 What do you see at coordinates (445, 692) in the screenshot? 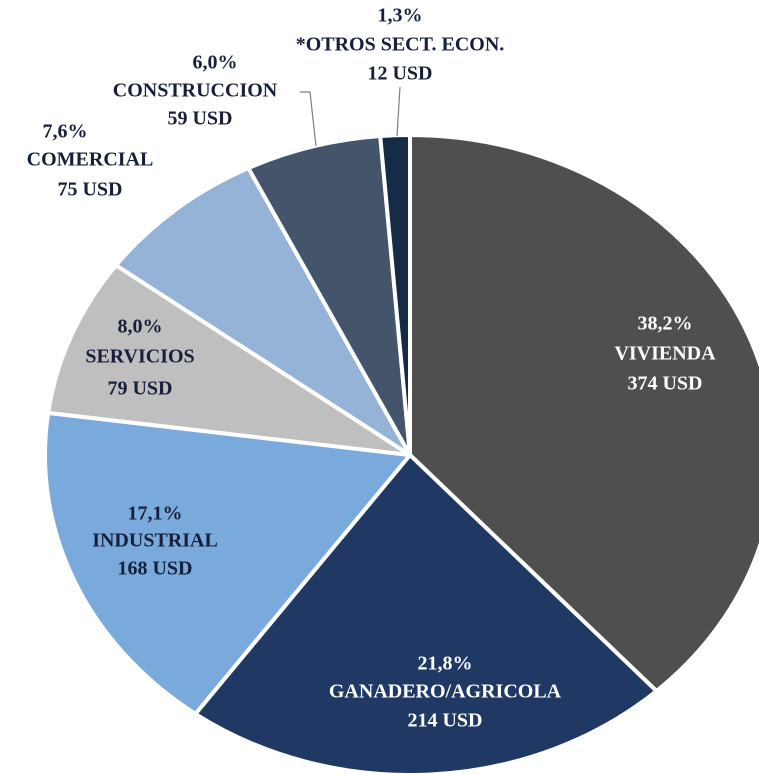
I see `category-label: GANADERO/AGRICOLA` at bounding box center [445, 692].